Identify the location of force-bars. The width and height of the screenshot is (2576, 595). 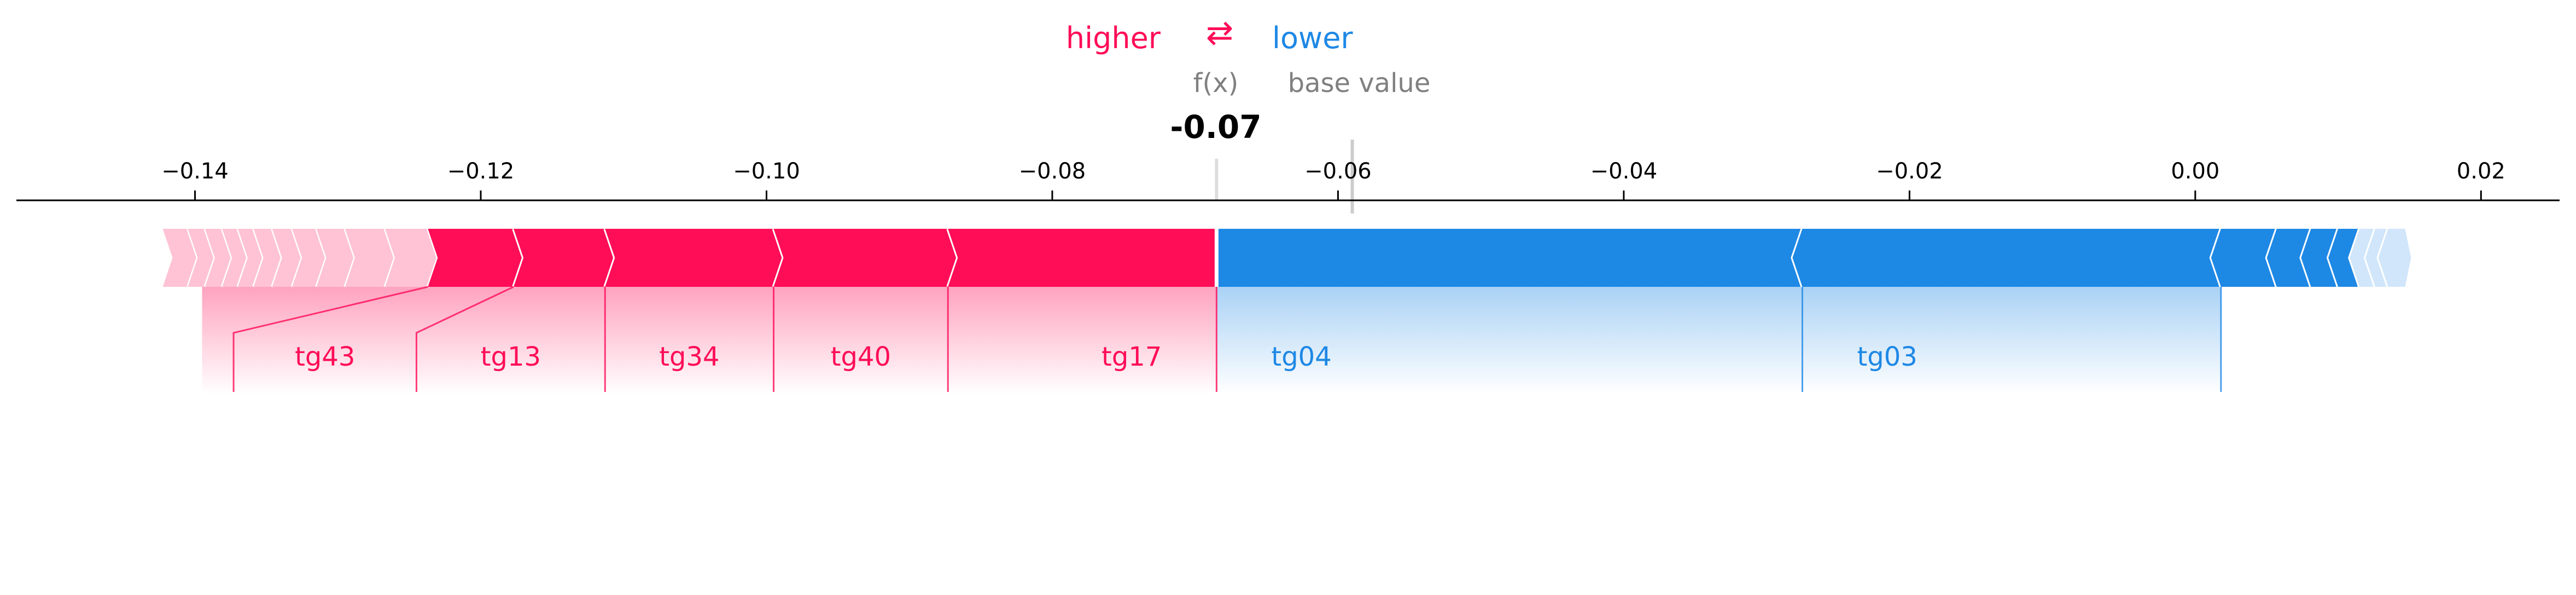
(1286, 257).